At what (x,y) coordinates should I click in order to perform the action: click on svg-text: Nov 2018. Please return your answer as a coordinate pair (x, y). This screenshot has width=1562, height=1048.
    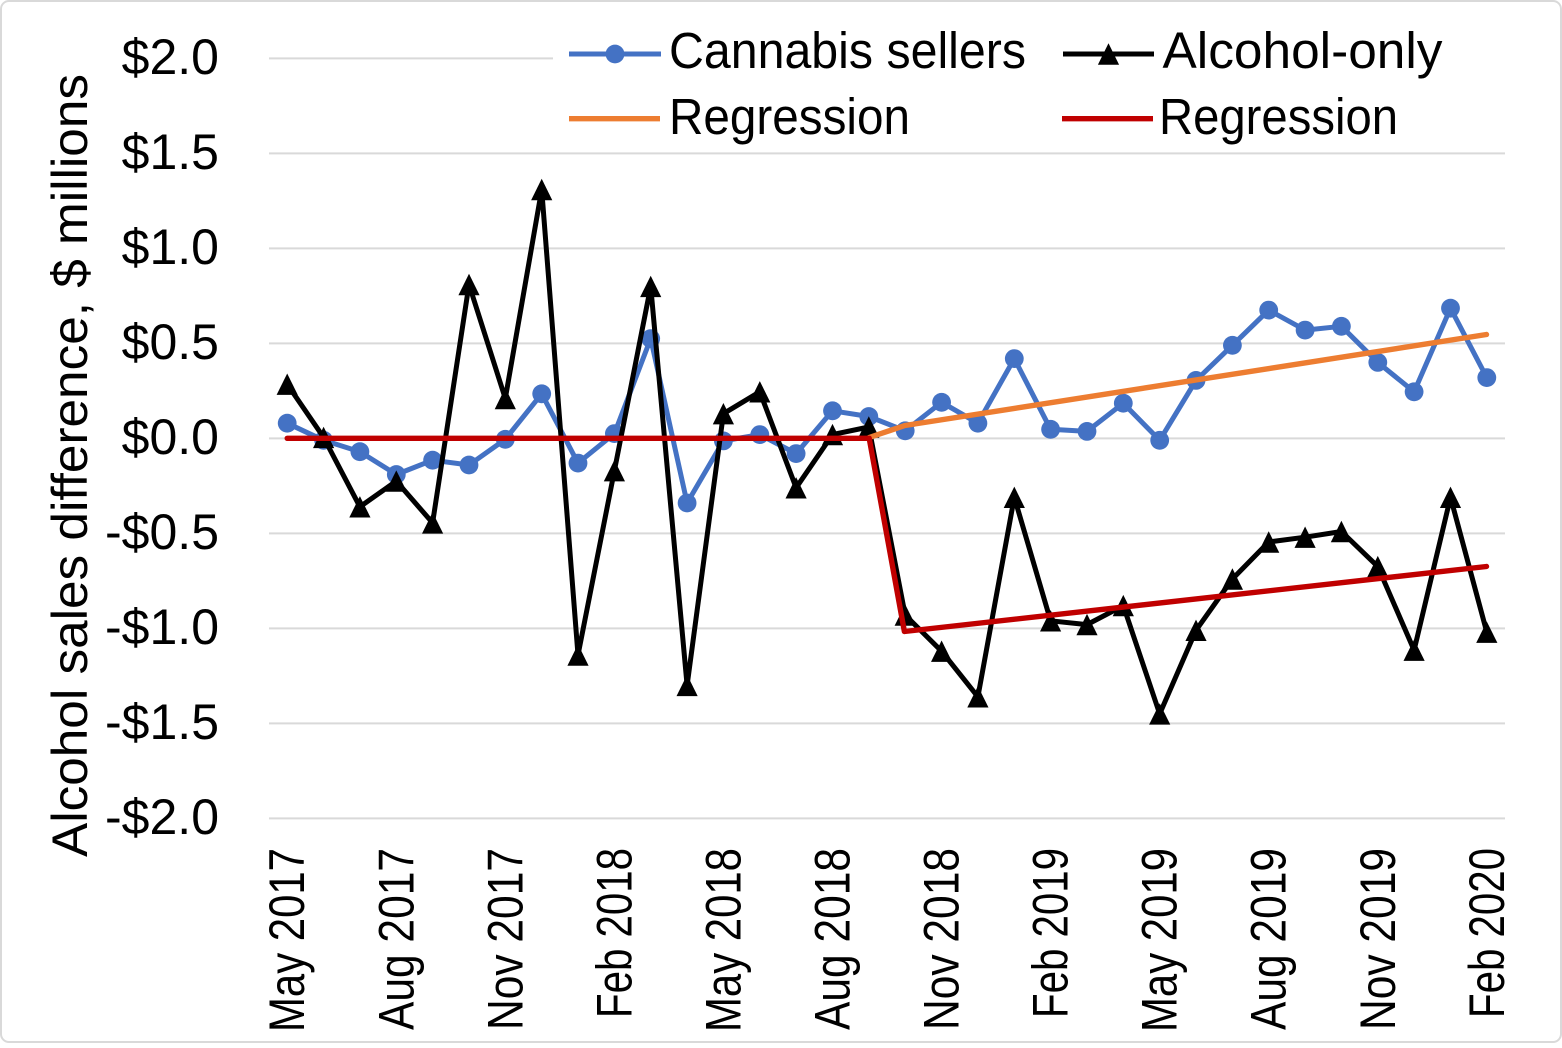
    Looking at the image, I should click on (942, 939).